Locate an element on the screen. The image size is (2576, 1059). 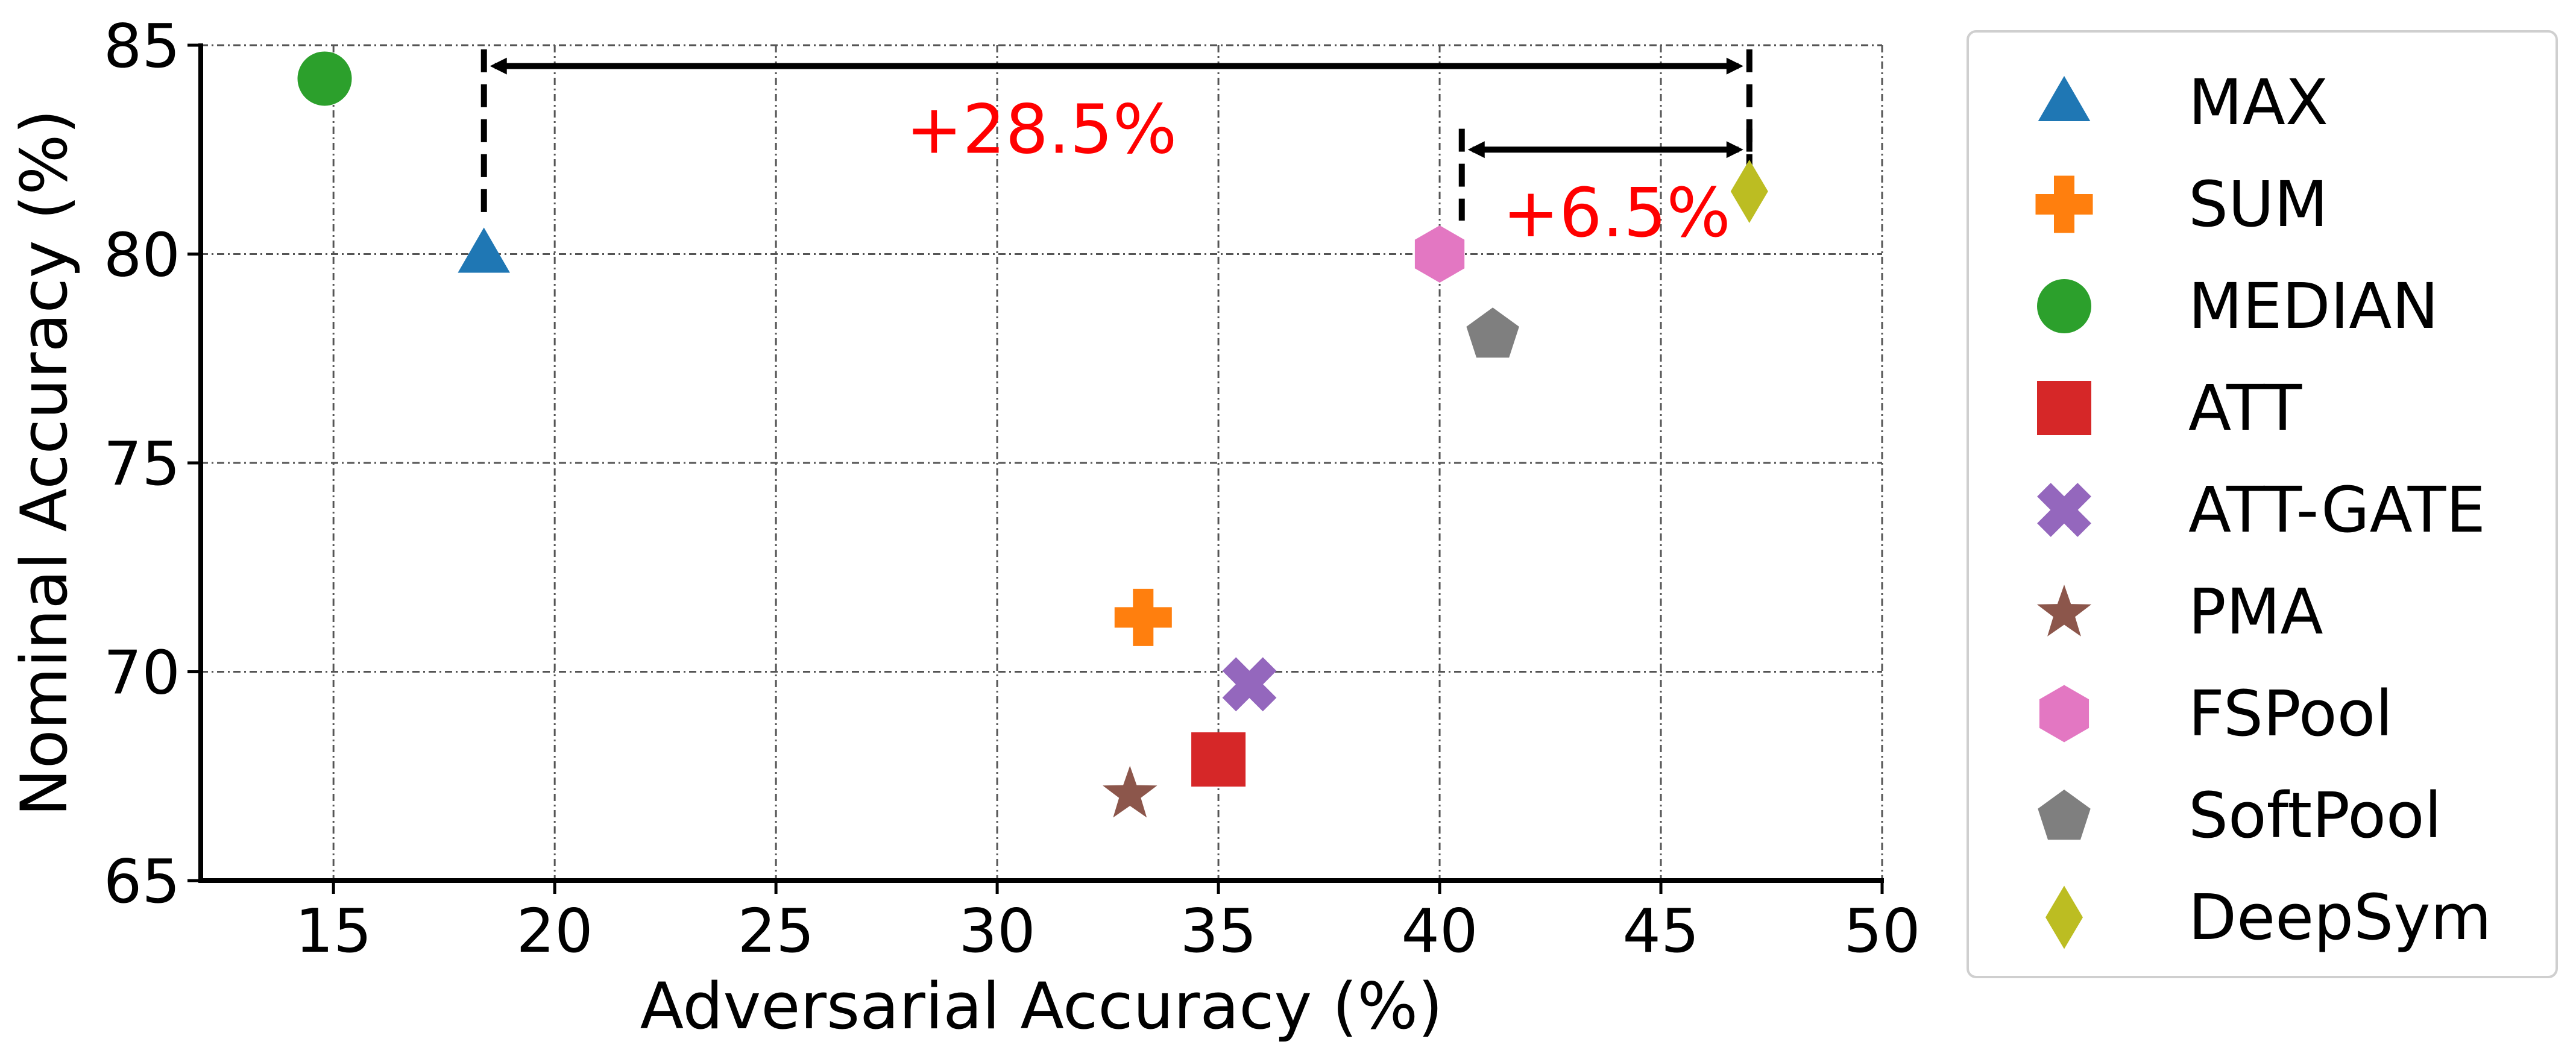
legend-label-deepsym: DeepSym is located at coordinates (2340, 917).